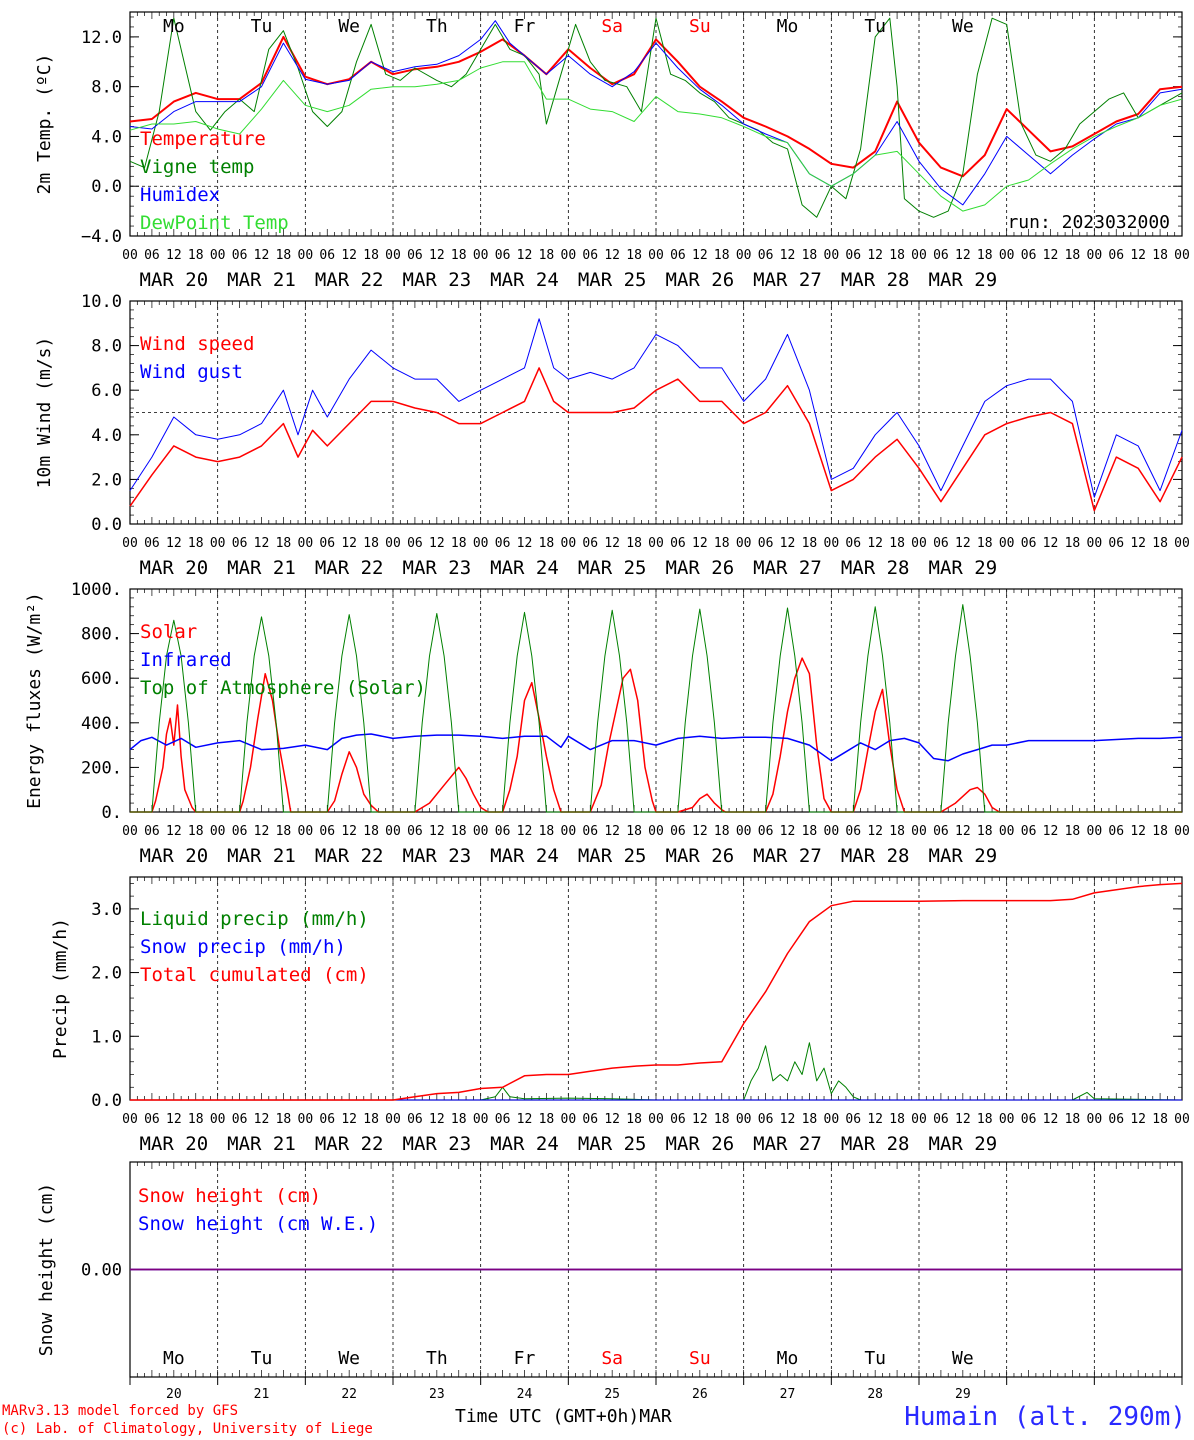 The image size is (1194, 1440). Describe the element at coordinates (254, 975) in the screenshot. I see `legend-entry: Total cumulated (cm)` at that location.